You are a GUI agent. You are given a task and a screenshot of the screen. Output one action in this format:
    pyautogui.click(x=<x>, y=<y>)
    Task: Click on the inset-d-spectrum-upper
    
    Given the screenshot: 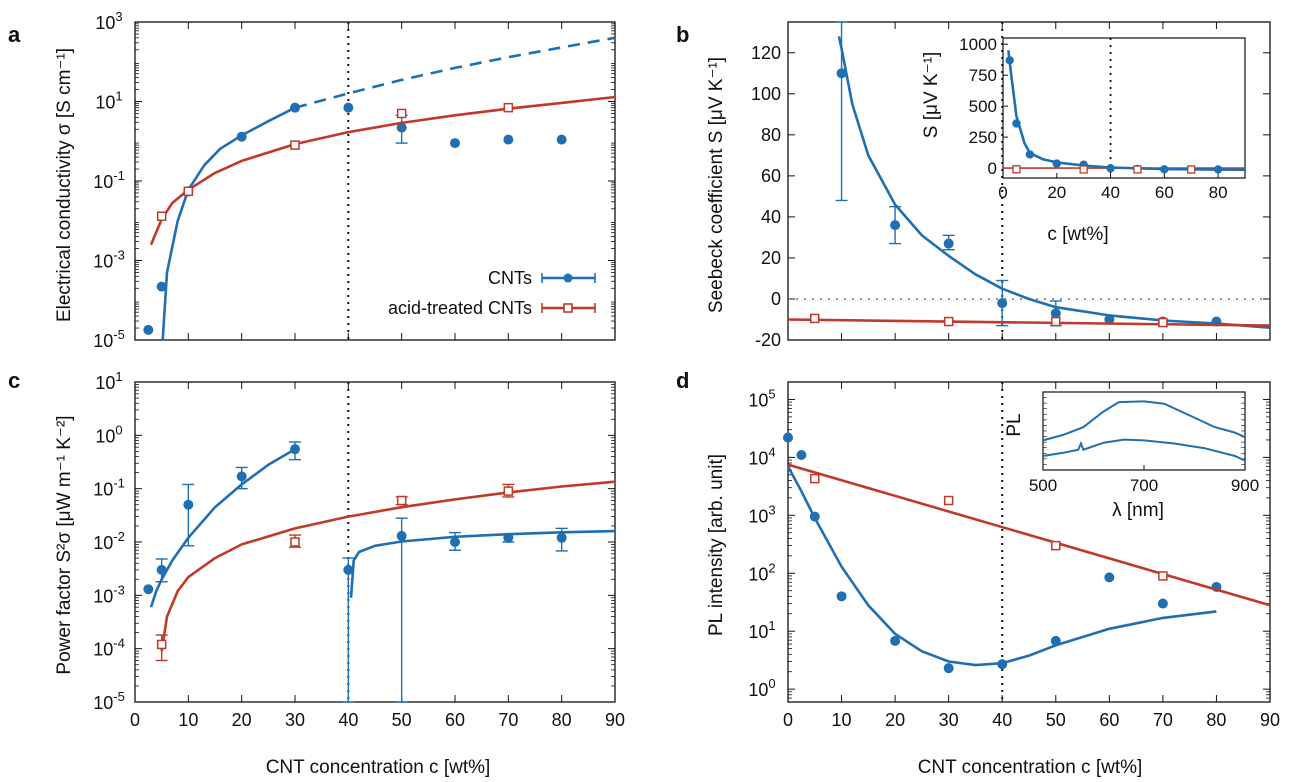 What is the action you would take?
    pyautogui.click(x=1144, y=421)
    